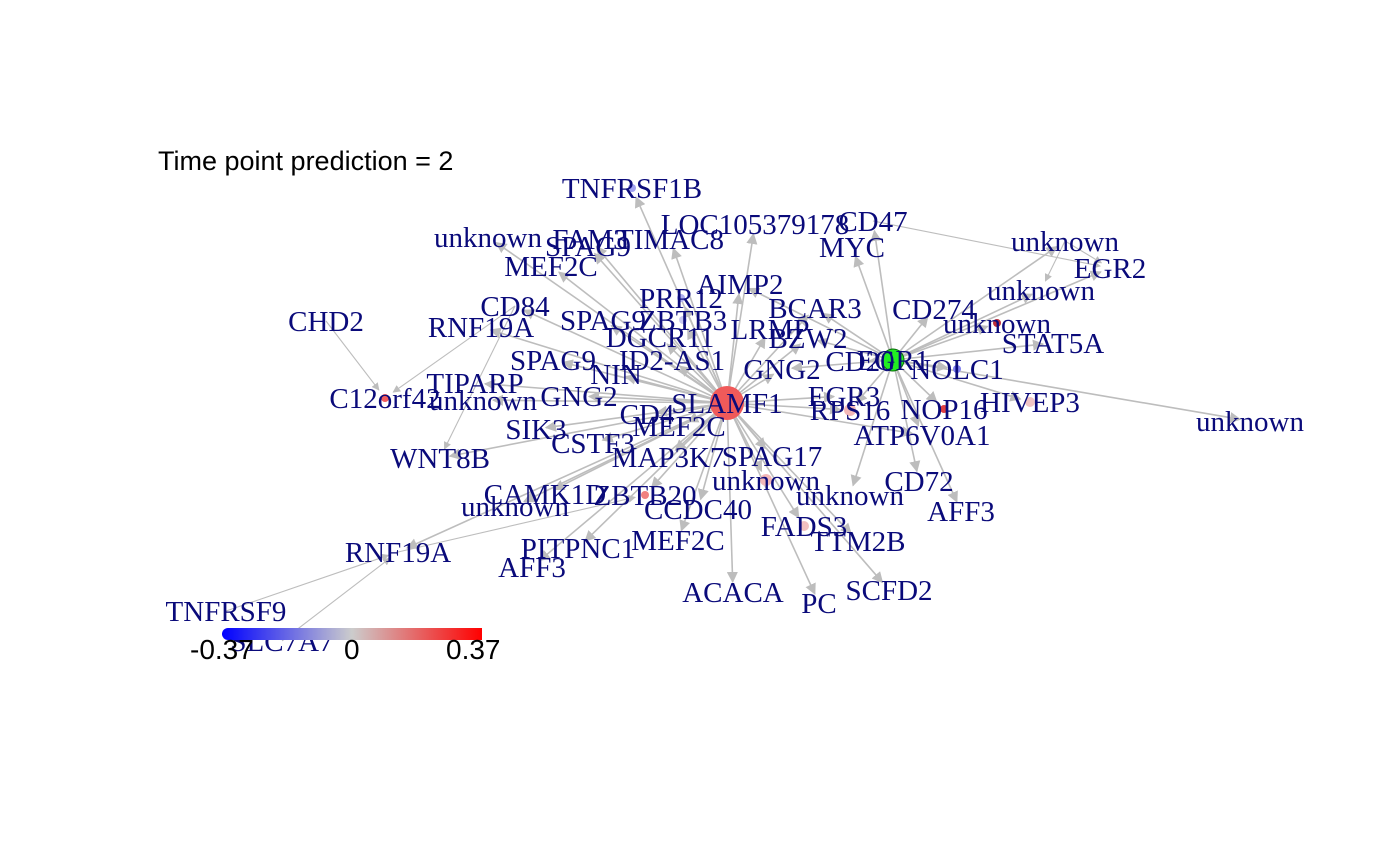  I want to click on node-label: AFF3, so click(532, 568).